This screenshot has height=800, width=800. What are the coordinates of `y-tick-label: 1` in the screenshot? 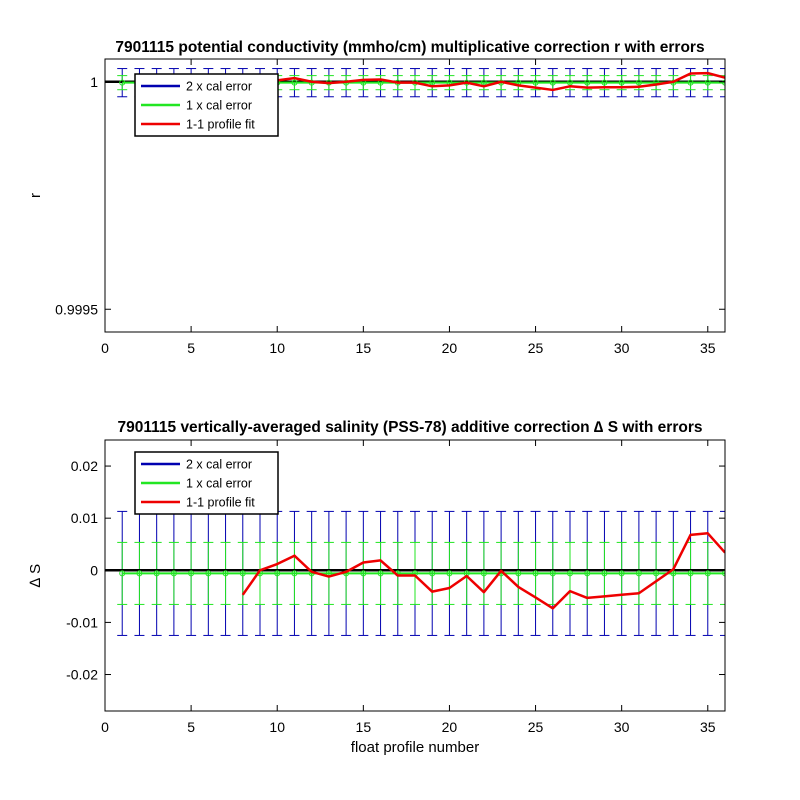 It's located at (94, 82).